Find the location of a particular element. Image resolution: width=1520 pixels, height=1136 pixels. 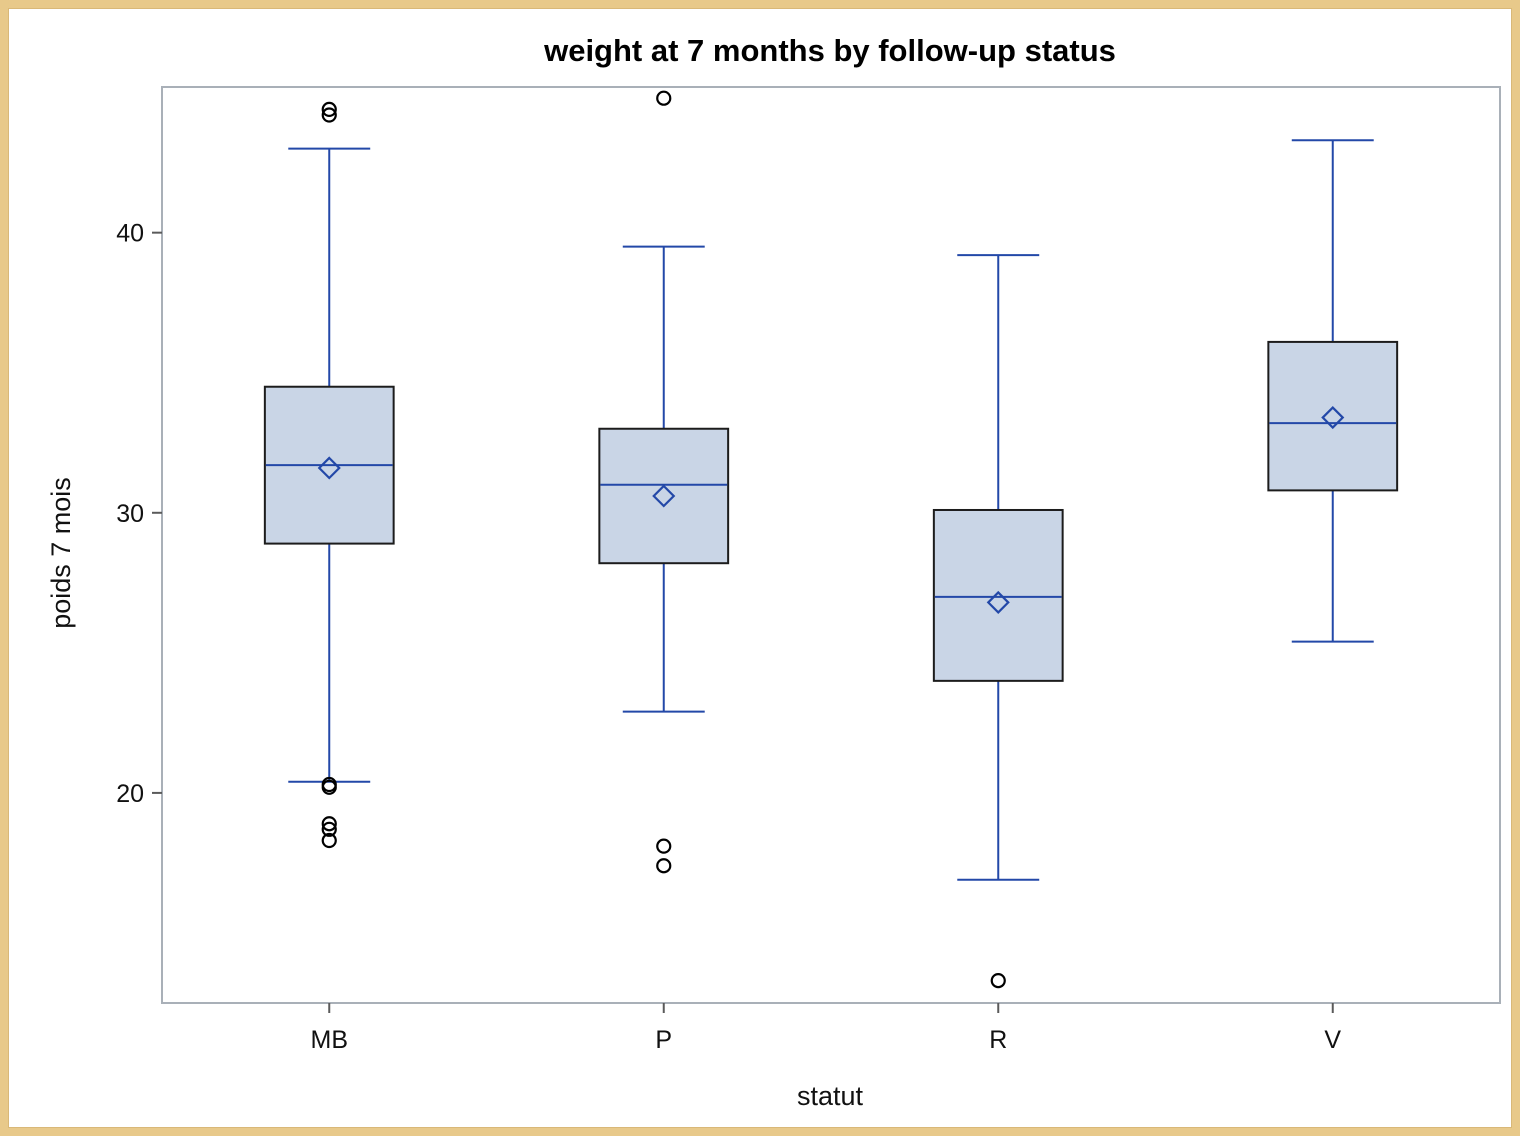

y-axis: 20 30 40 is located at coordinates (139, 514).